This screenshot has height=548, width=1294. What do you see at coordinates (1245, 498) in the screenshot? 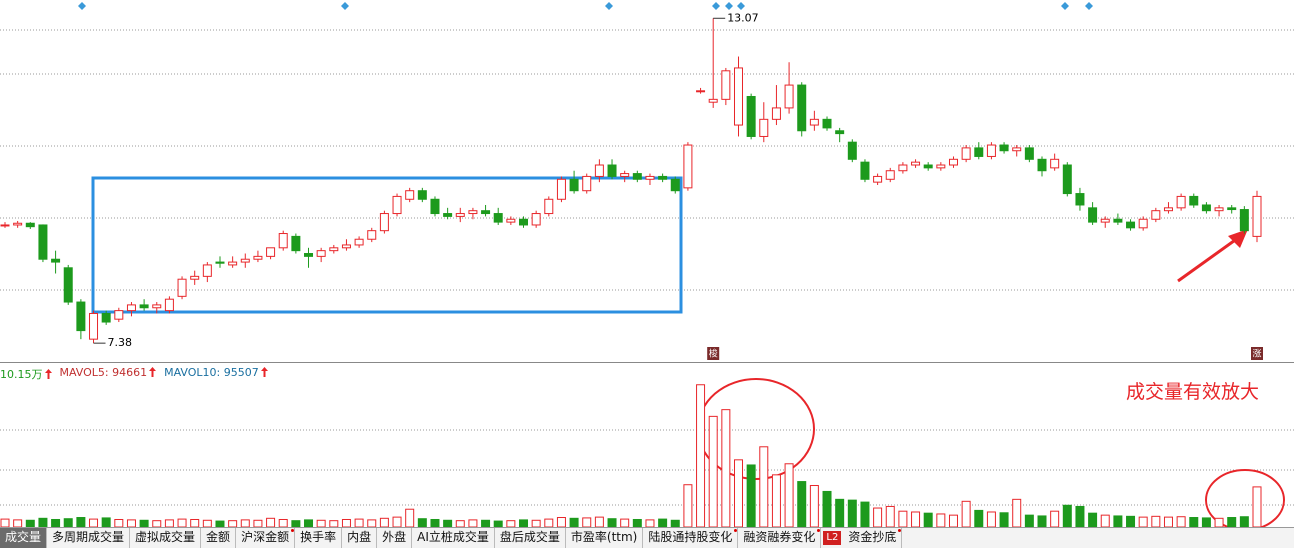
I see `highlight-circle` at bounding box center [1245, 498].